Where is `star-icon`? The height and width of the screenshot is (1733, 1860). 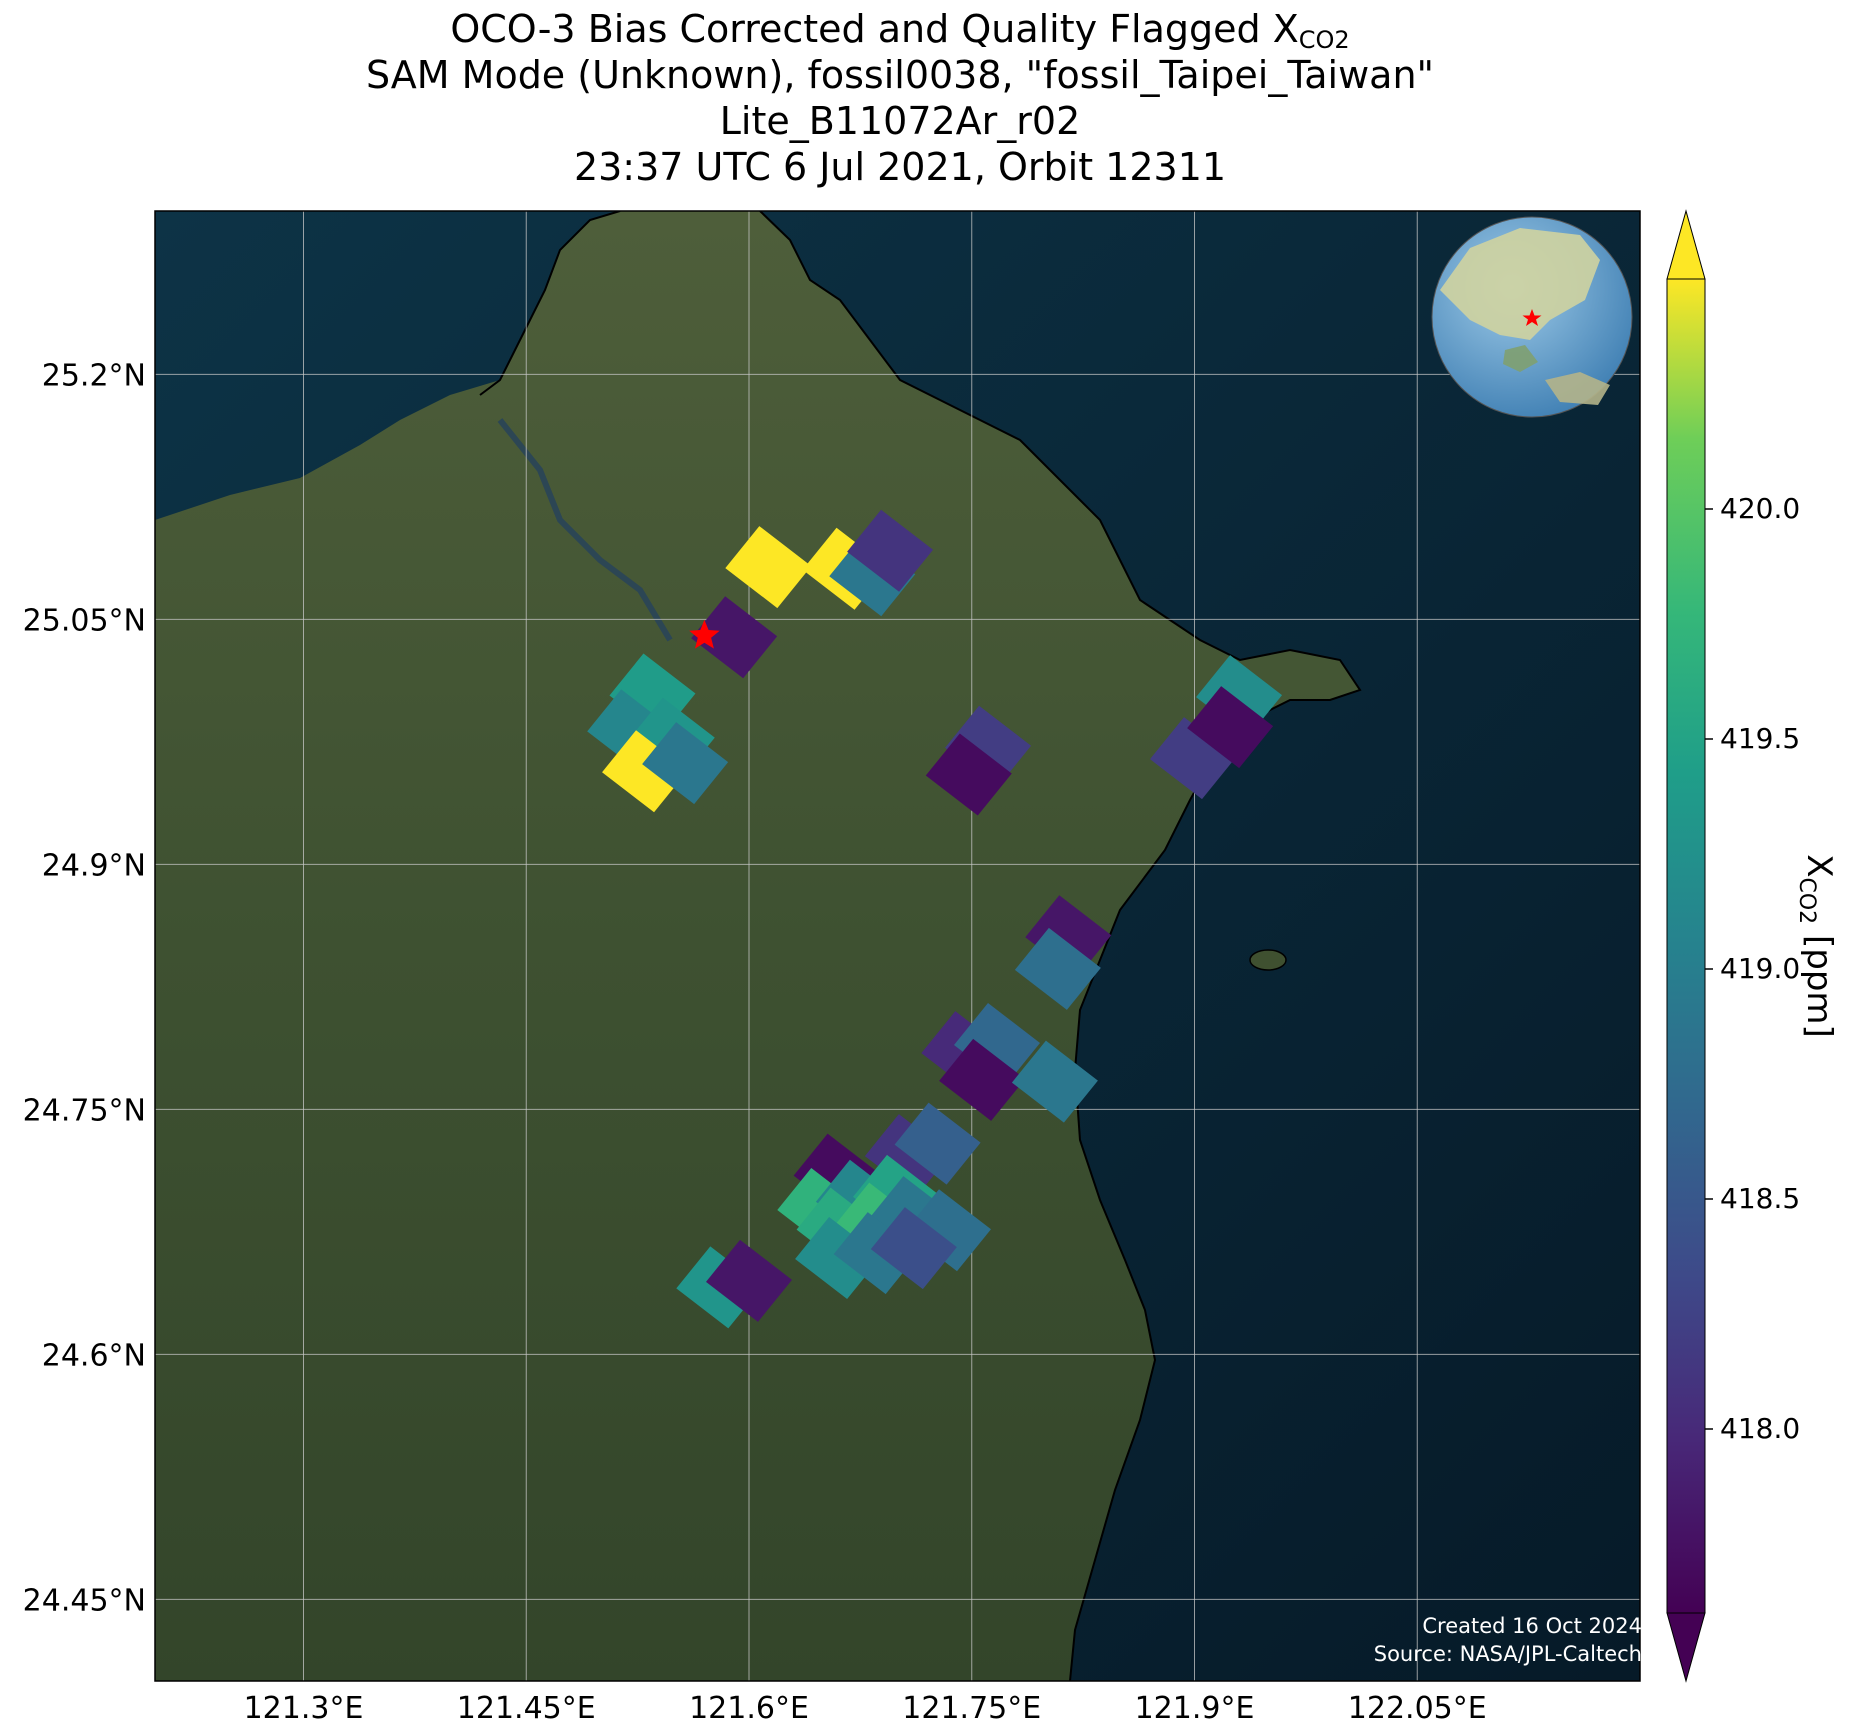 star-icon is located at coordinates (704, 634).